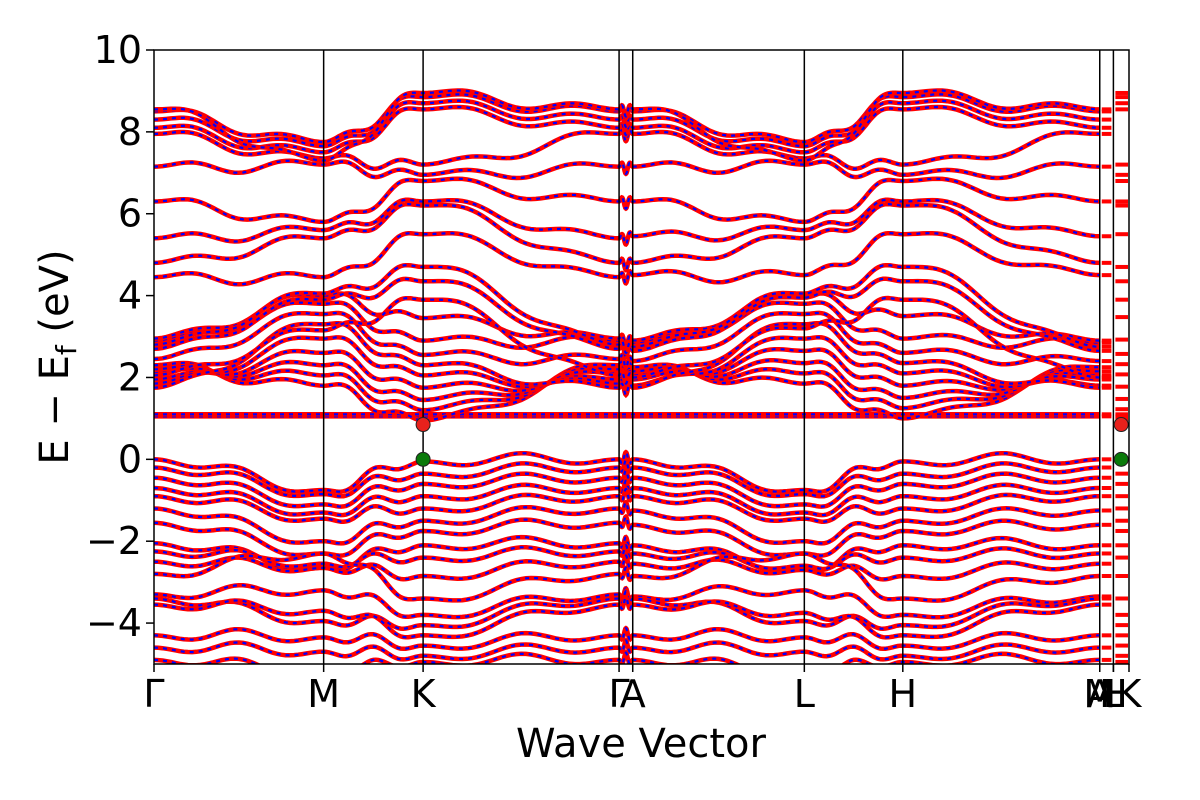 This screenshot has height=800, width=1200. Describe the element at coordinates (130, 377) in the screenshot. I see `y-tick-label: 2` at that location.